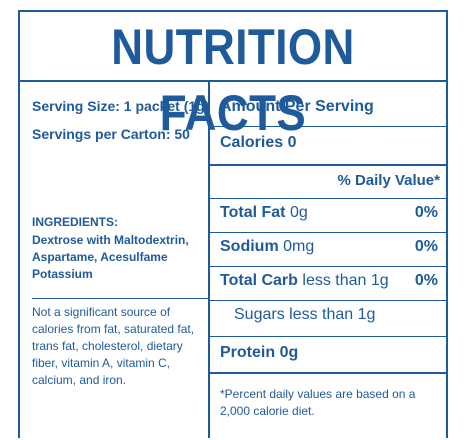  Describe the element at coordinates (259, 314) in the screenshot. I see `nutrient-label: Sugars` at that location.